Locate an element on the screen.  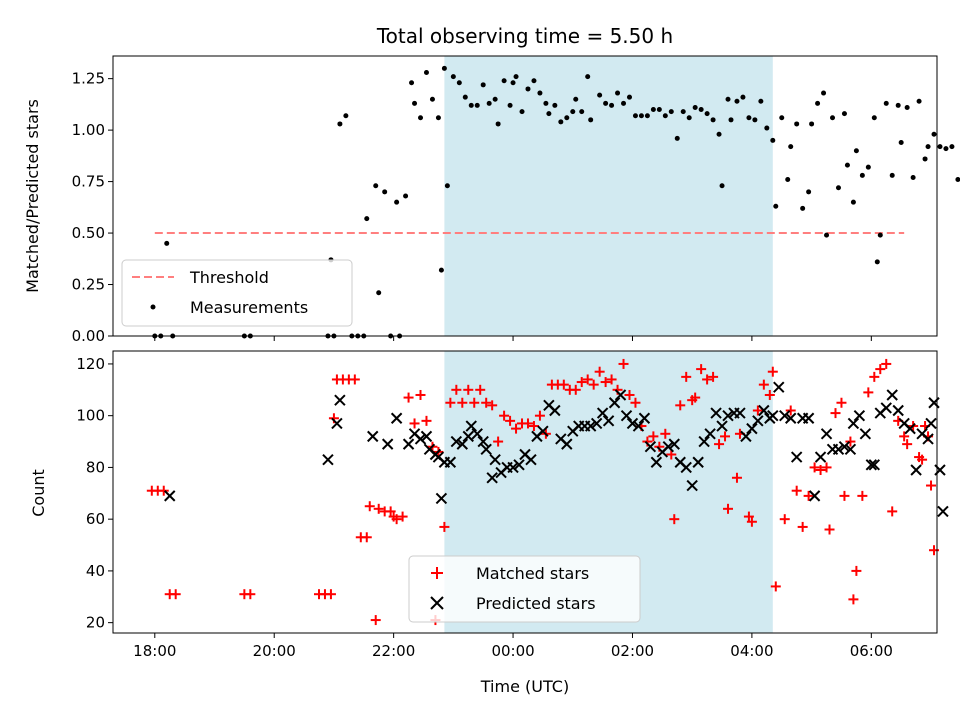
top-legend: Threshold Measurements is located at coordinates (237, 293).